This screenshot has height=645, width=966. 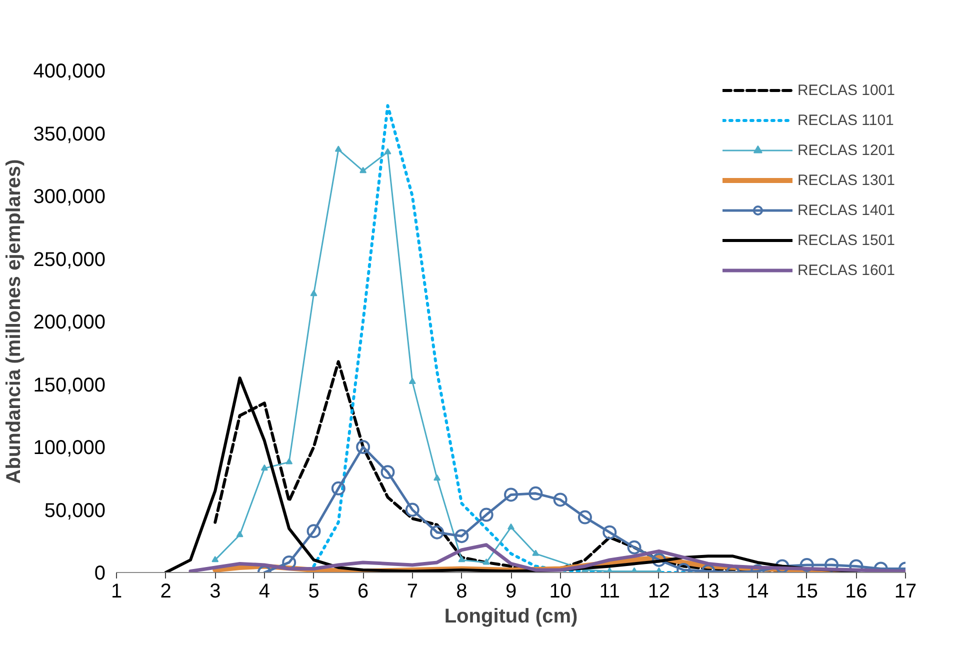 I want to click on x-tick-label: 15, so click(x=807, y=591).